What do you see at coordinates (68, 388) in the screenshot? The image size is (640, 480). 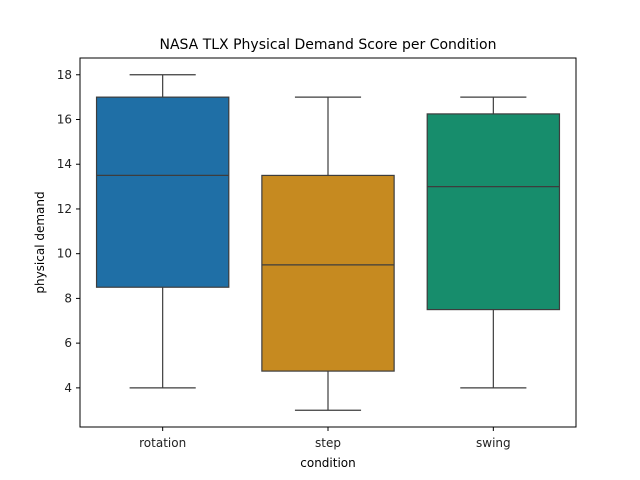 I see `y-tick-label: 4` at bounding box center [68, 388].